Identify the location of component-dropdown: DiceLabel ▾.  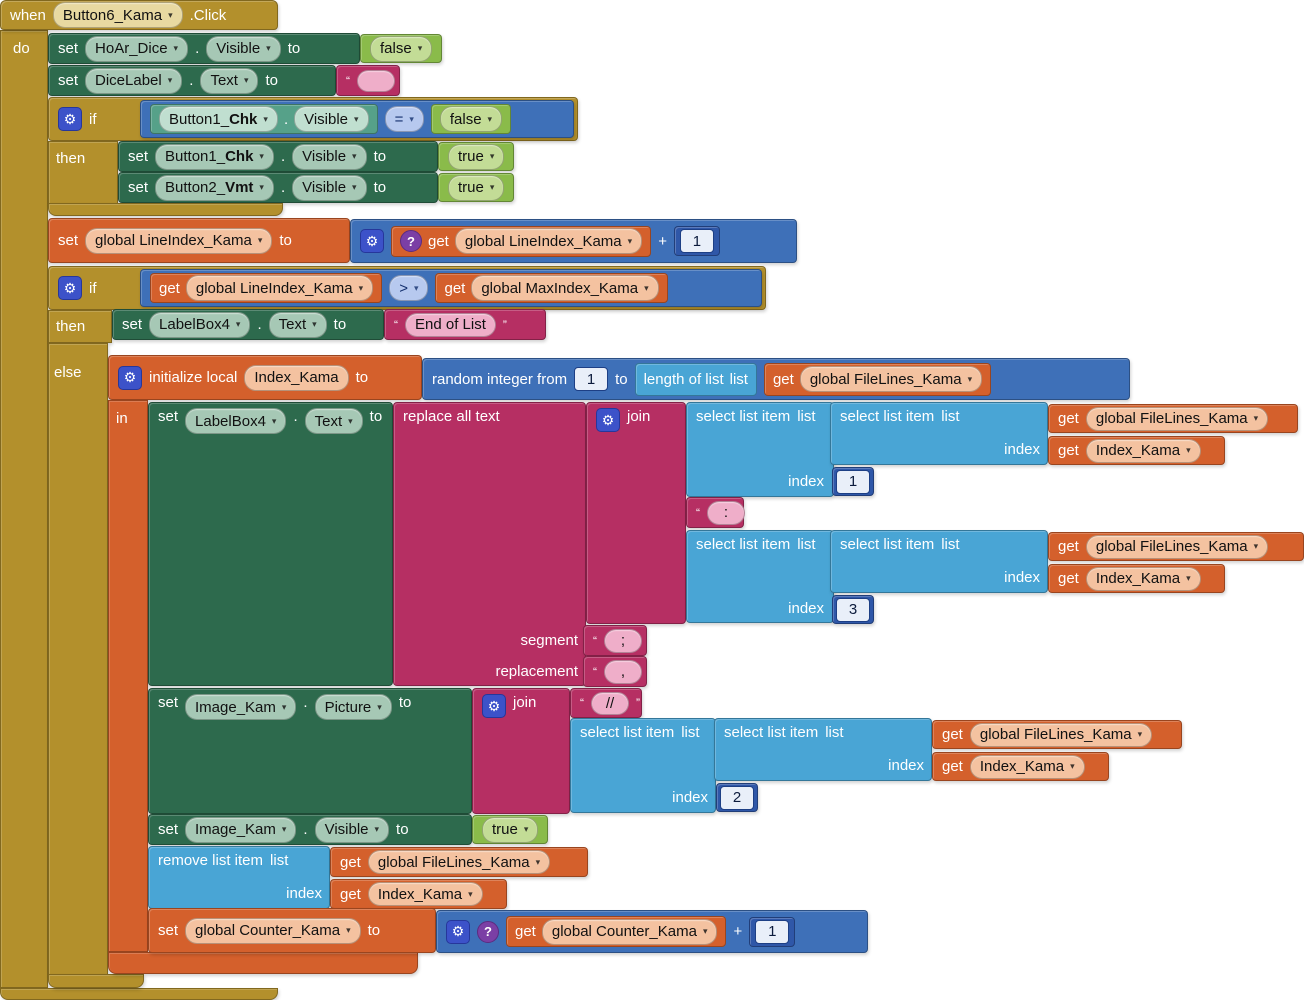
(134, 80).